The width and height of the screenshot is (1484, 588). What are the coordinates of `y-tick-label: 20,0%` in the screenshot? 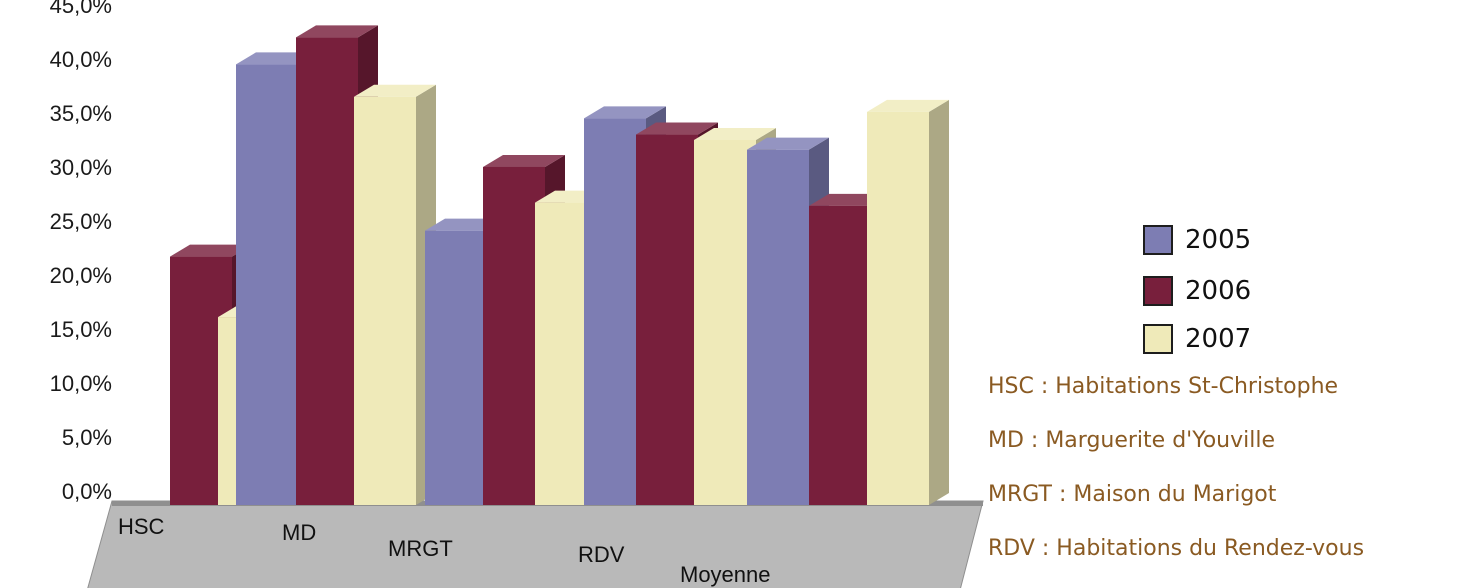 It's located at (81, 275).